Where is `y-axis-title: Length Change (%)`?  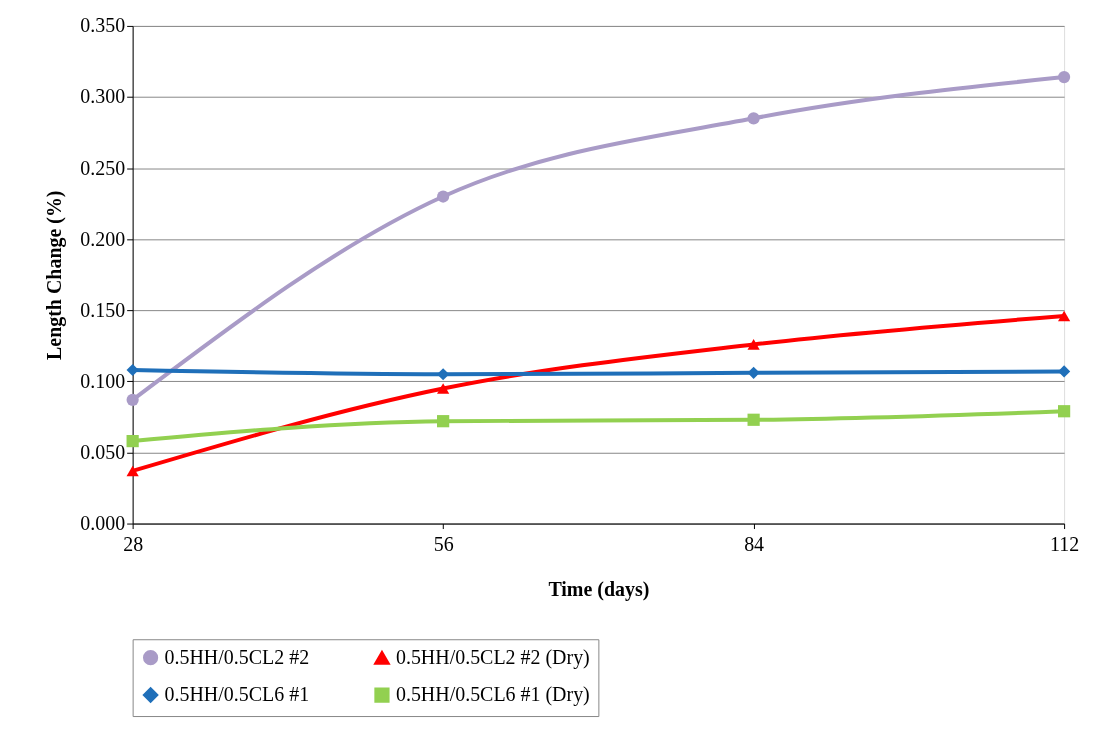
y-axis-title: Length Change (%) is located at coordinates (55, 275).